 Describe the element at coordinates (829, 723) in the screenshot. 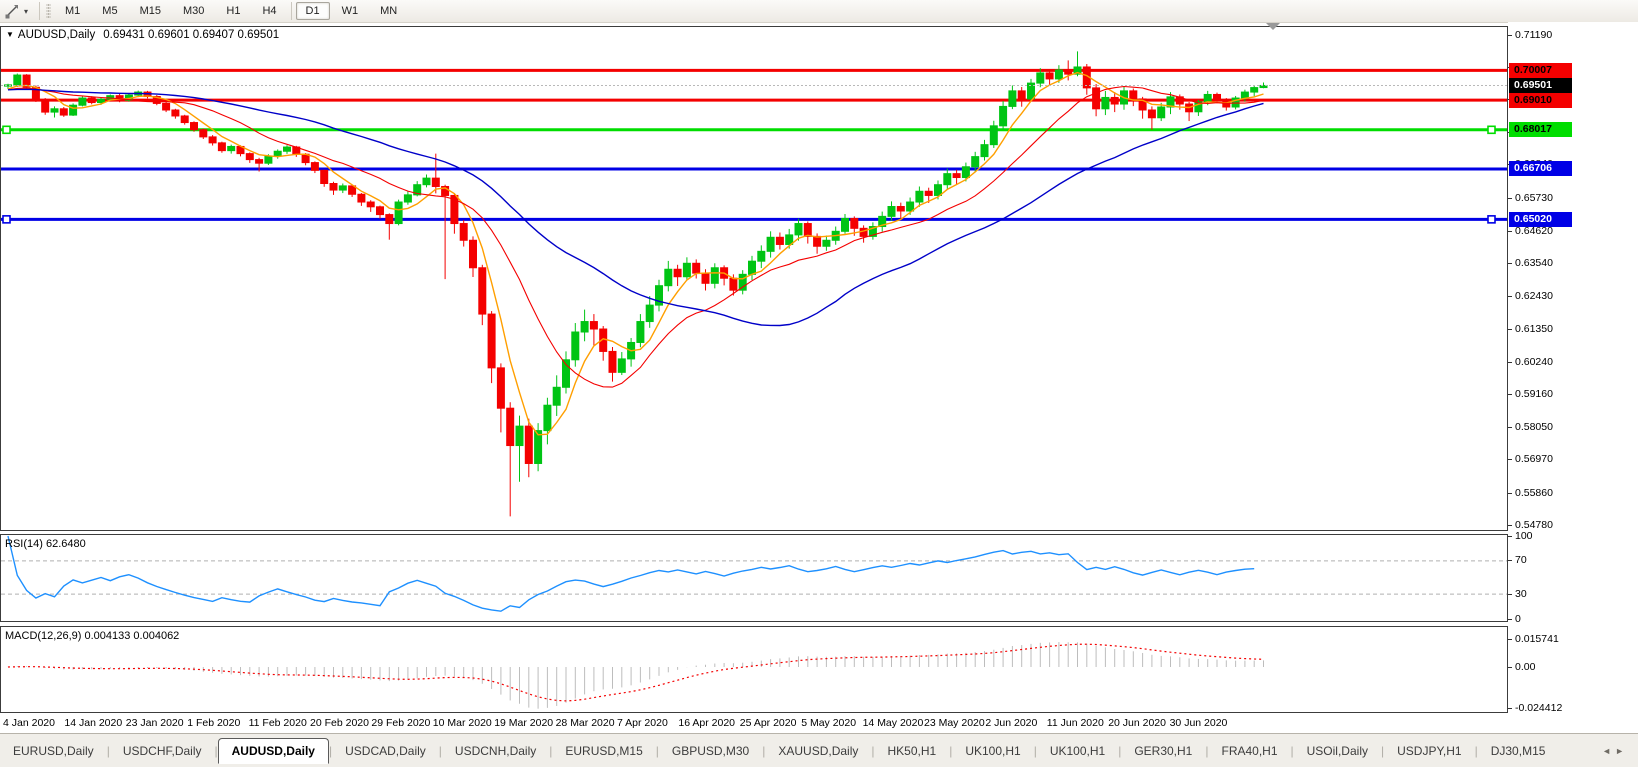

I see `date-label: 5 May 2020` at that location.